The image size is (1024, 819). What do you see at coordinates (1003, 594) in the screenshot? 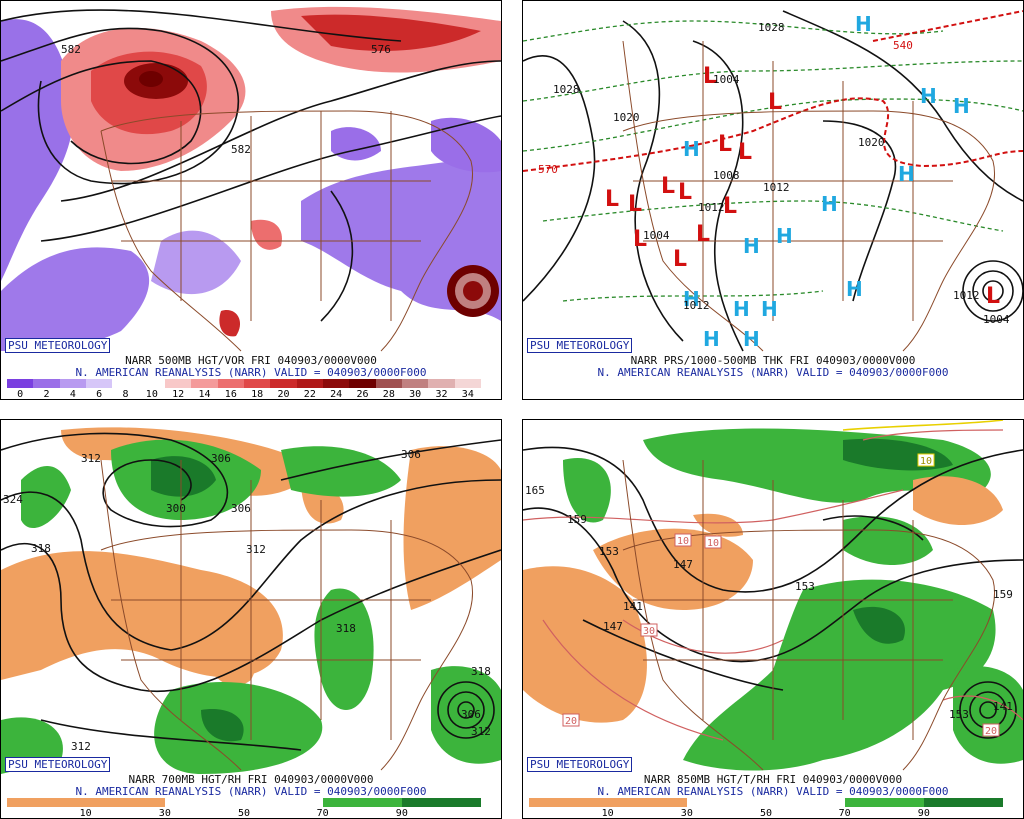
I see `svg-text: 159` at bounding box center [1003, 594].